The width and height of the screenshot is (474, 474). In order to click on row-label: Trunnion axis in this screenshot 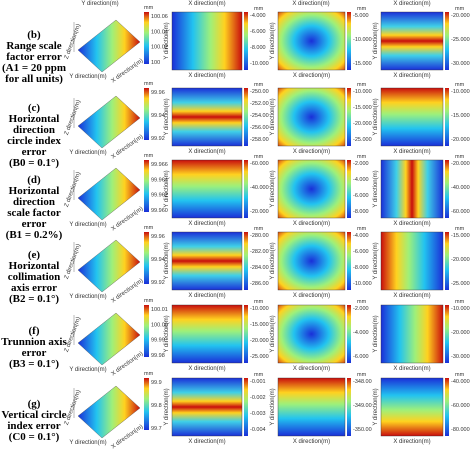, I will do `click(34, 342)`.